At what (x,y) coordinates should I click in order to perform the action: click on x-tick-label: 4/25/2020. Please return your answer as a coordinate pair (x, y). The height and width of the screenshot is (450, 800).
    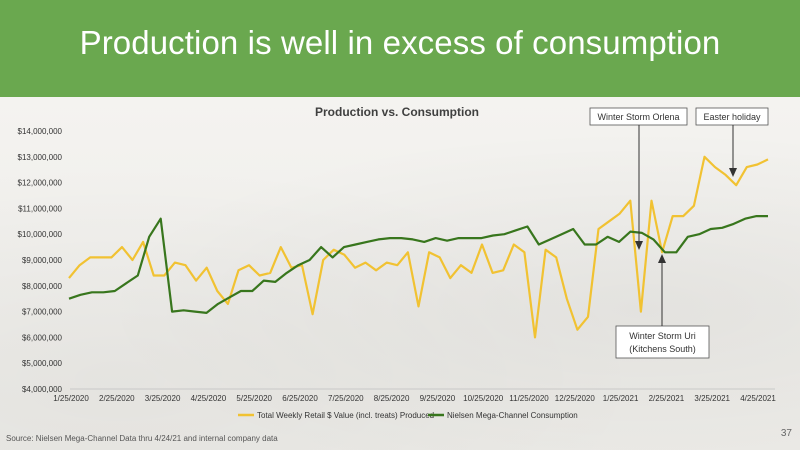
    Looking at the image, I should click on (209, 398).